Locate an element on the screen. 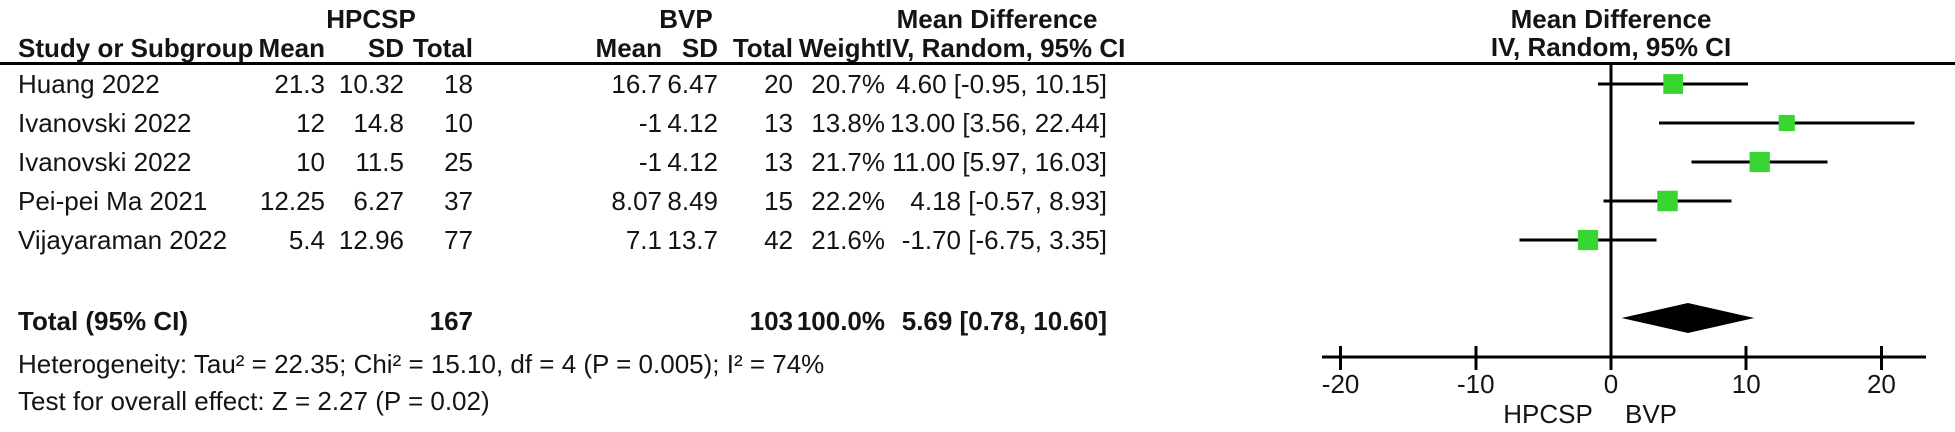 The image size is (1955, 432). total2-value: 15 is located at coordinates (778, 200).